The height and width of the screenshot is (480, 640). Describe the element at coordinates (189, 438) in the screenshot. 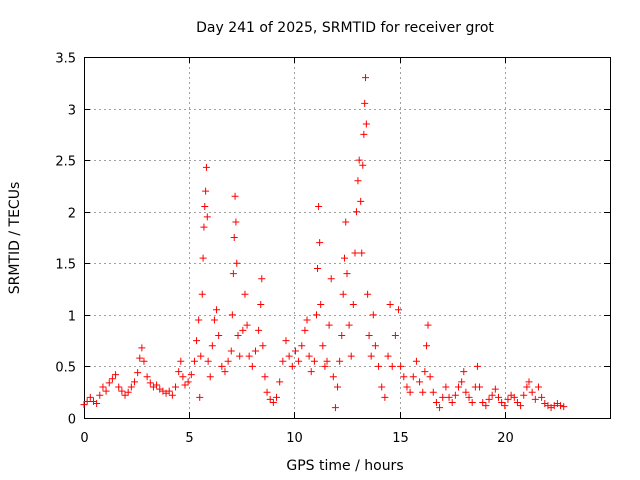

I see `x-tick-label: 5` at that location.